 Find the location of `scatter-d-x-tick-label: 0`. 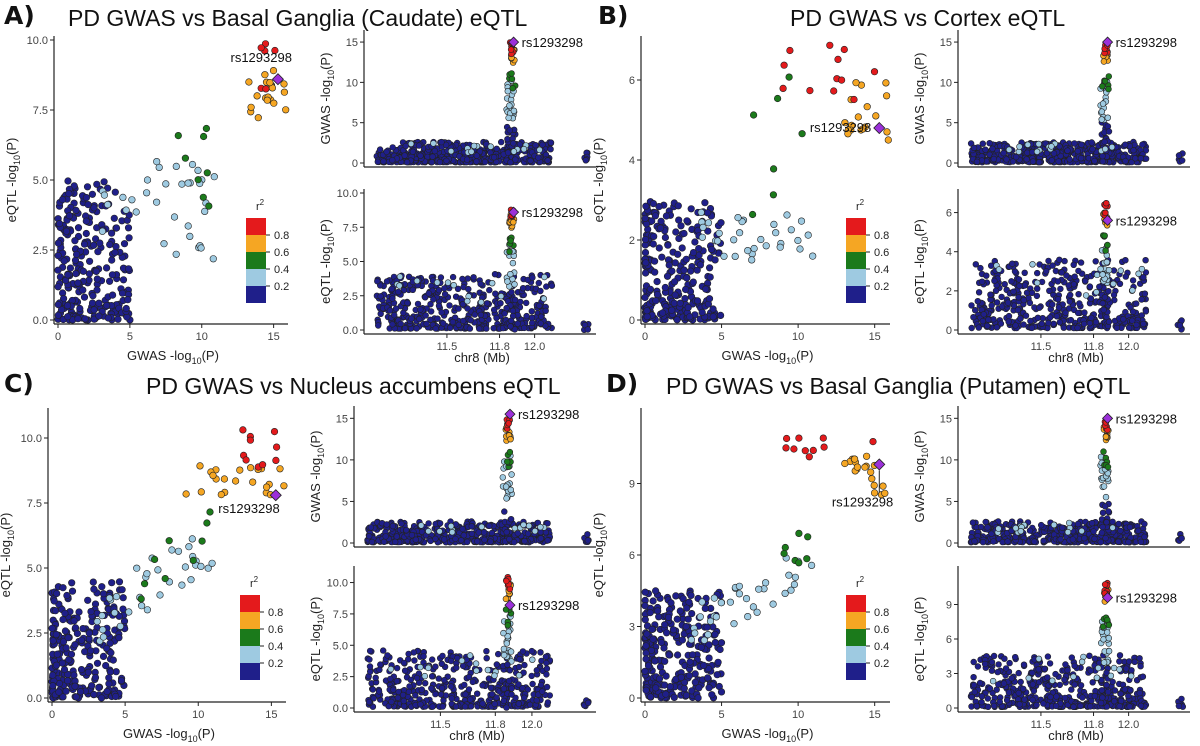

scatter-d-x-tick-label: 0 is located at coordinates (645, 715).